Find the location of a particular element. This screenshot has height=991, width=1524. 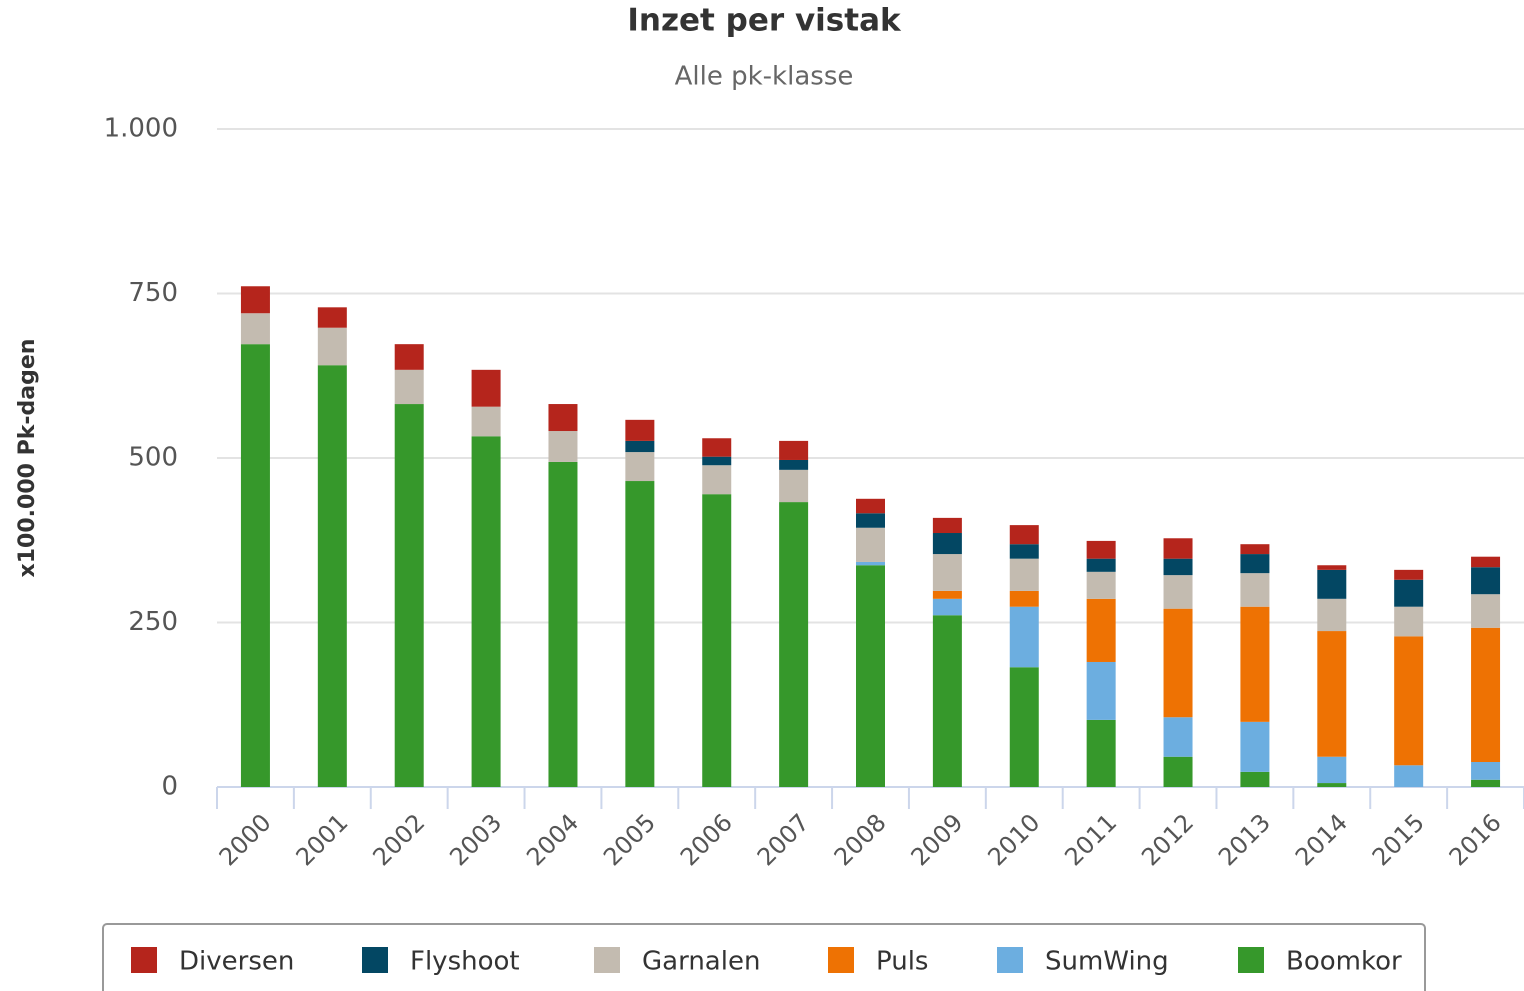

y-tick-label: 500 is located at coordinates (153, 458).